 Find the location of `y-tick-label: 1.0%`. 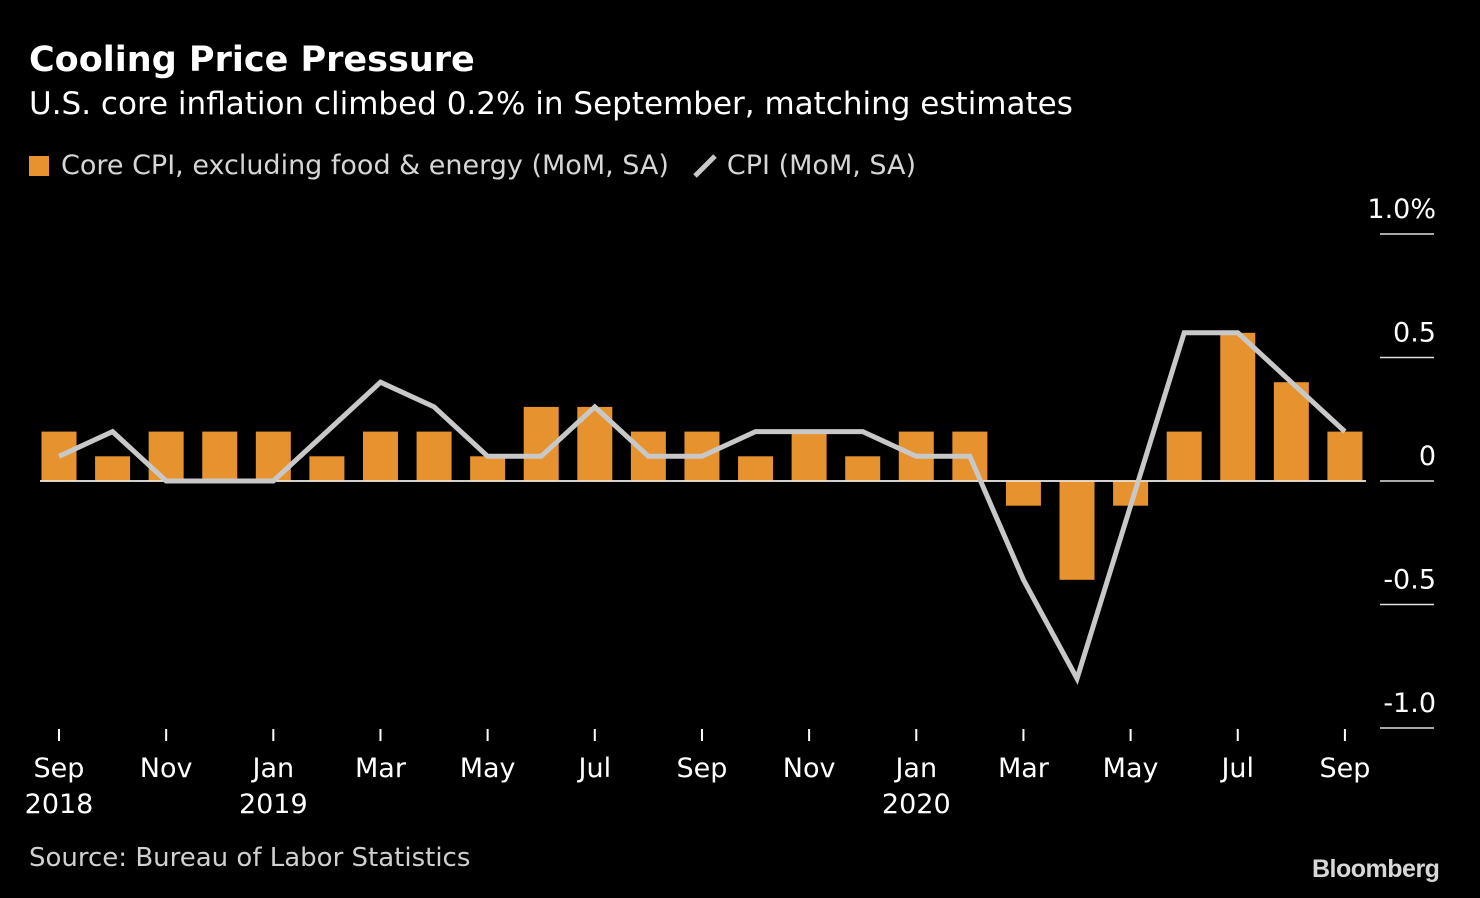

y-tick-label: 1.0% is located at coordinates (1401, 209).